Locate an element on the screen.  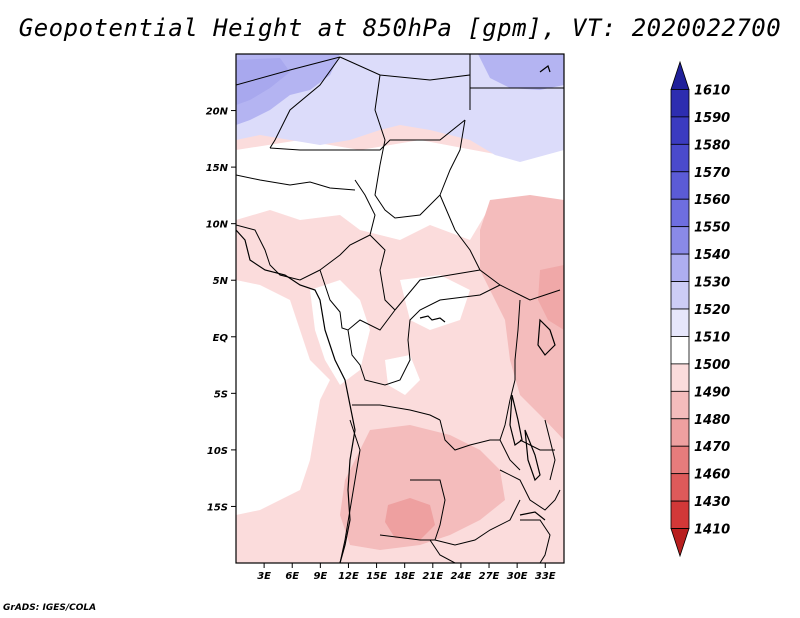
colorbar-level-label: 1460 is located at coordinates (712, 475).